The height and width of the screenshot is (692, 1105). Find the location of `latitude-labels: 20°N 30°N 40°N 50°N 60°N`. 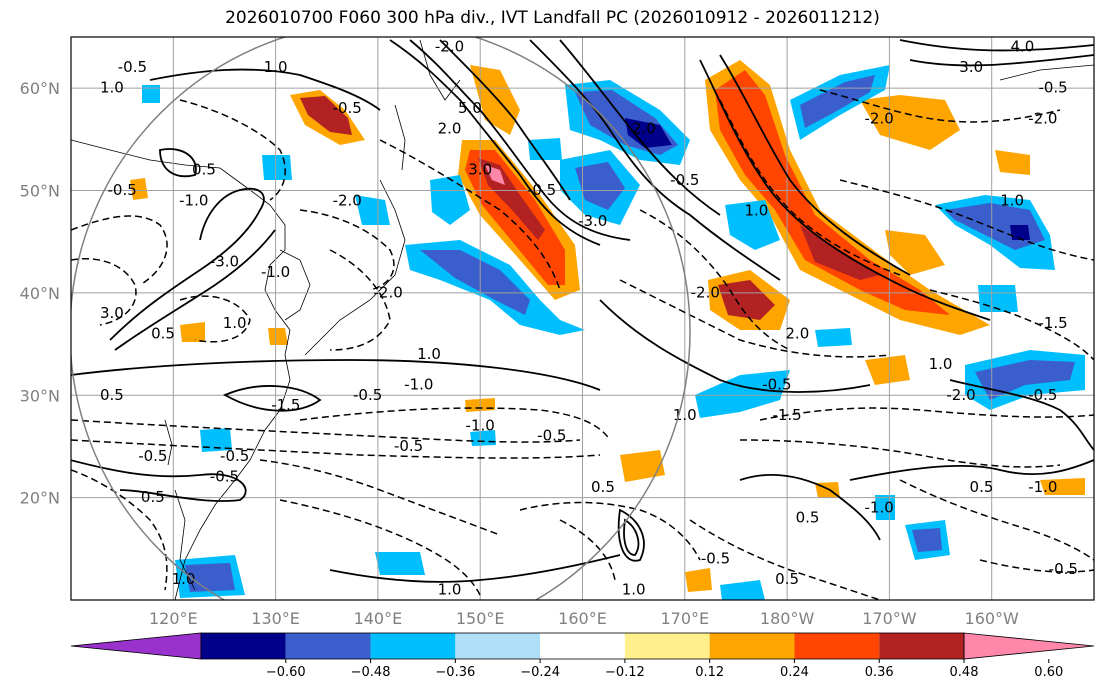

latitude-labels: 20°N 30°N 40°N 50°N 60°N is located at coordinates (40, 293).